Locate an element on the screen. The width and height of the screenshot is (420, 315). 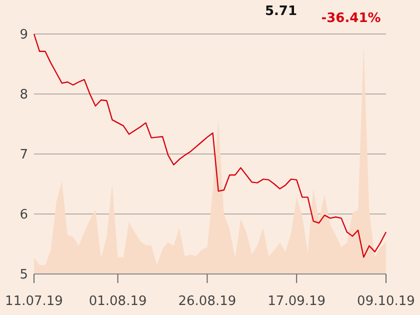
y-tick-label: 8 is located at coordinates (24, 95).